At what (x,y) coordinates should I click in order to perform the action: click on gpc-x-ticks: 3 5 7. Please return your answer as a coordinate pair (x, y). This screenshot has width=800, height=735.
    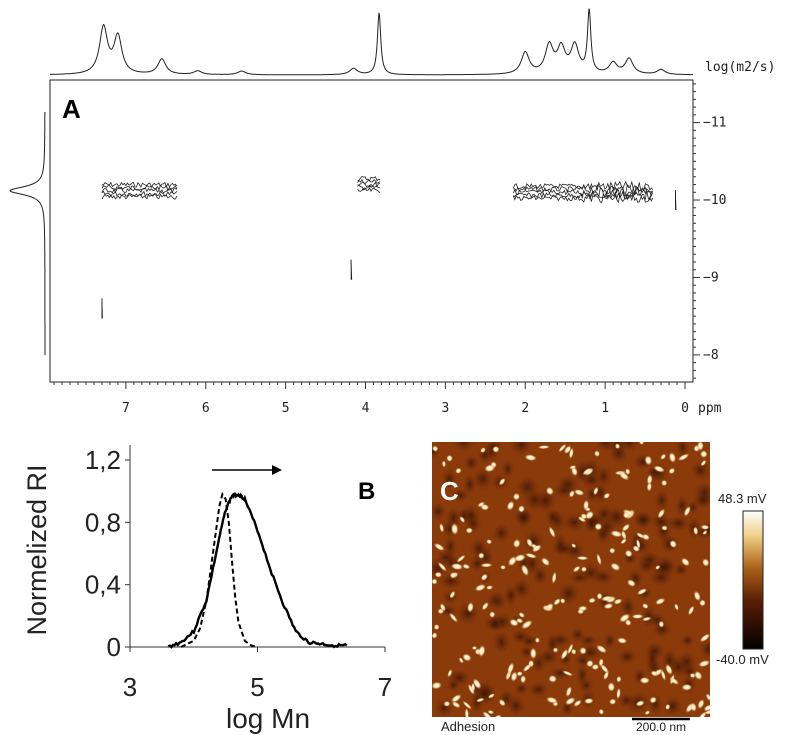
    Looking at the image, I should click on (257, 674).